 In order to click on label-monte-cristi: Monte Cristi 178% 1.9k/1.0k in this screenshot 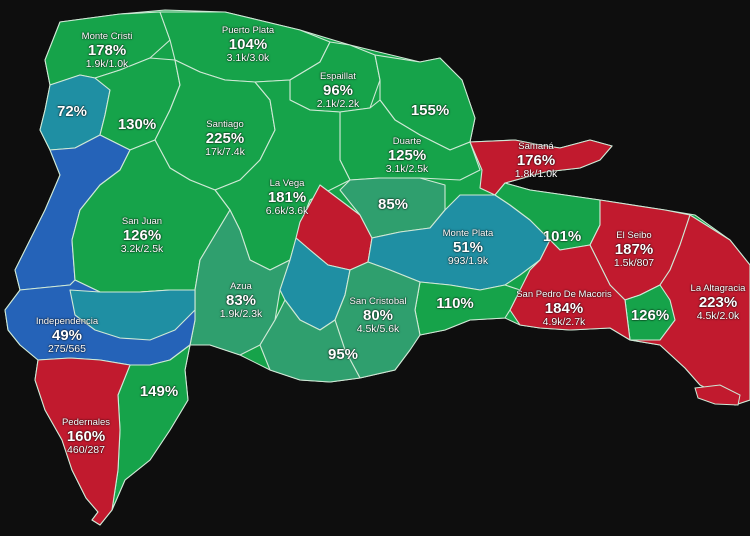, I will do `click(107, 50)`.